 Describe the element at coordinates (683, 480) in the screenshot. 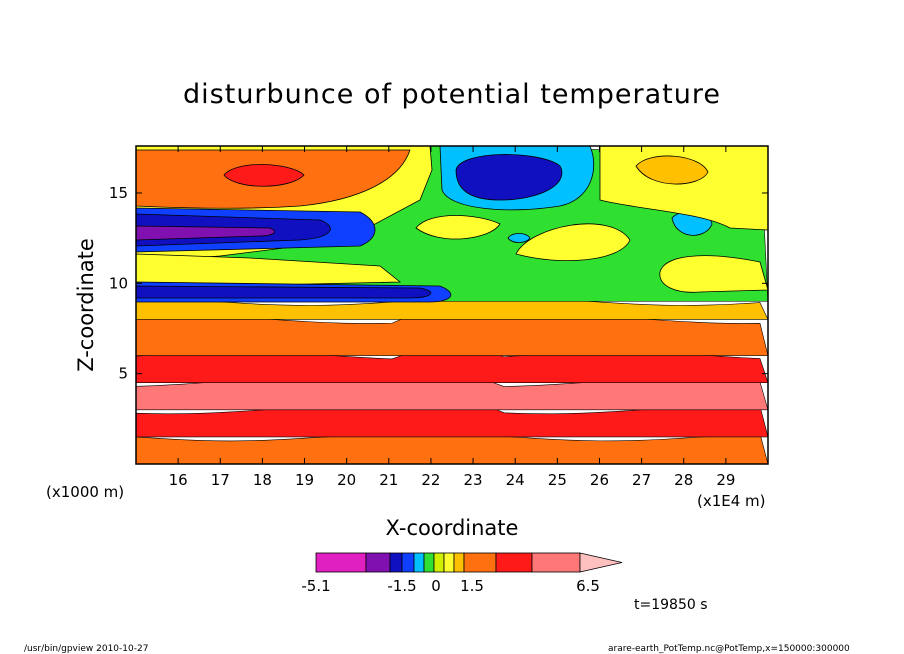

I see `x-tick-label: 28` at that location.